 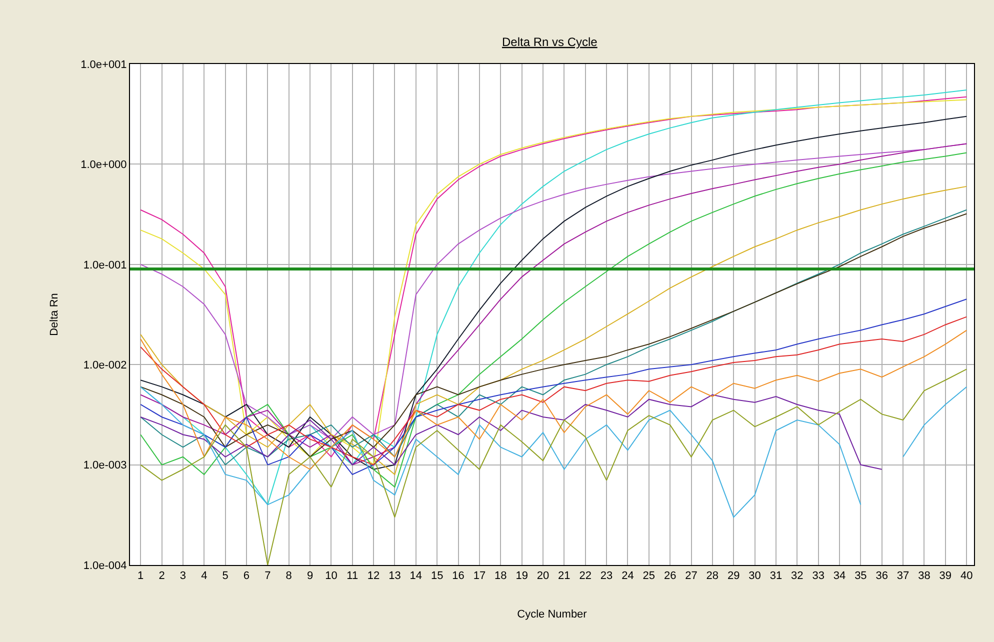 I want to click on x-tick-label: 27, so click(x=691, y=576).